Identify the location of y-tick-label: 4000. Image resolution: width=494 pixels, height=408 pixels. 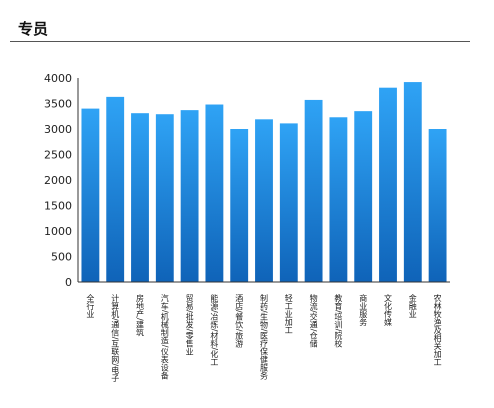
(58, 78).